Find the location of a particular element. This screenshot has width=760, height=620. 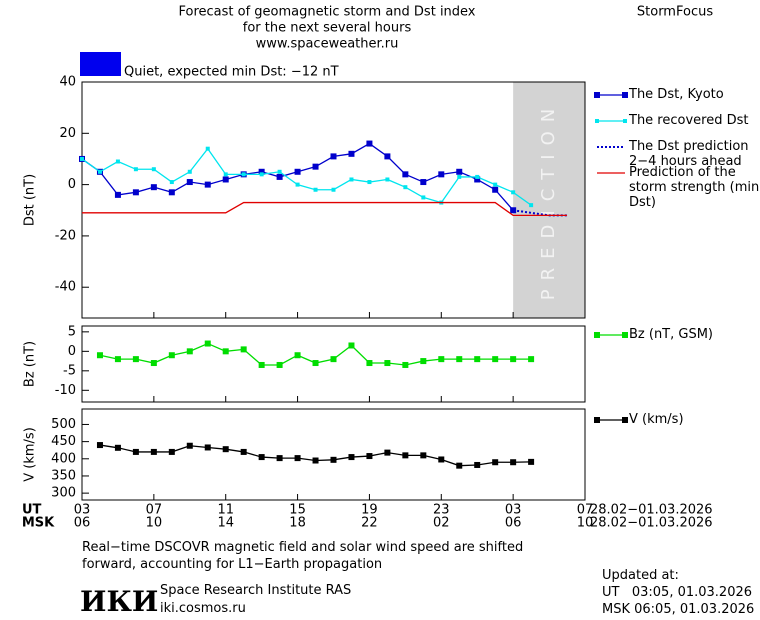

prediction-zone is located at coordinates (549, 200).